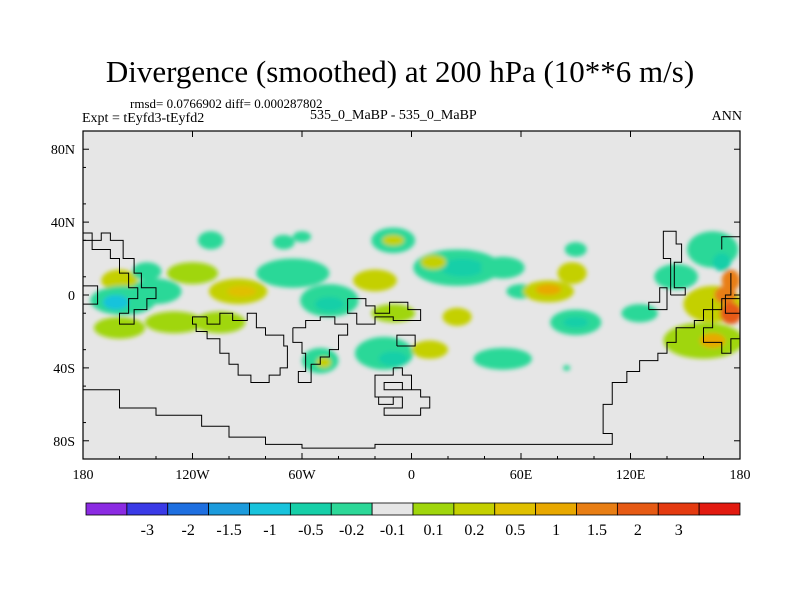 This screenshot has height=600, width=800. Describe the element at coordinates (64, 369) in the screenshot. I see `y-tick-label-3: 40S` at that location.